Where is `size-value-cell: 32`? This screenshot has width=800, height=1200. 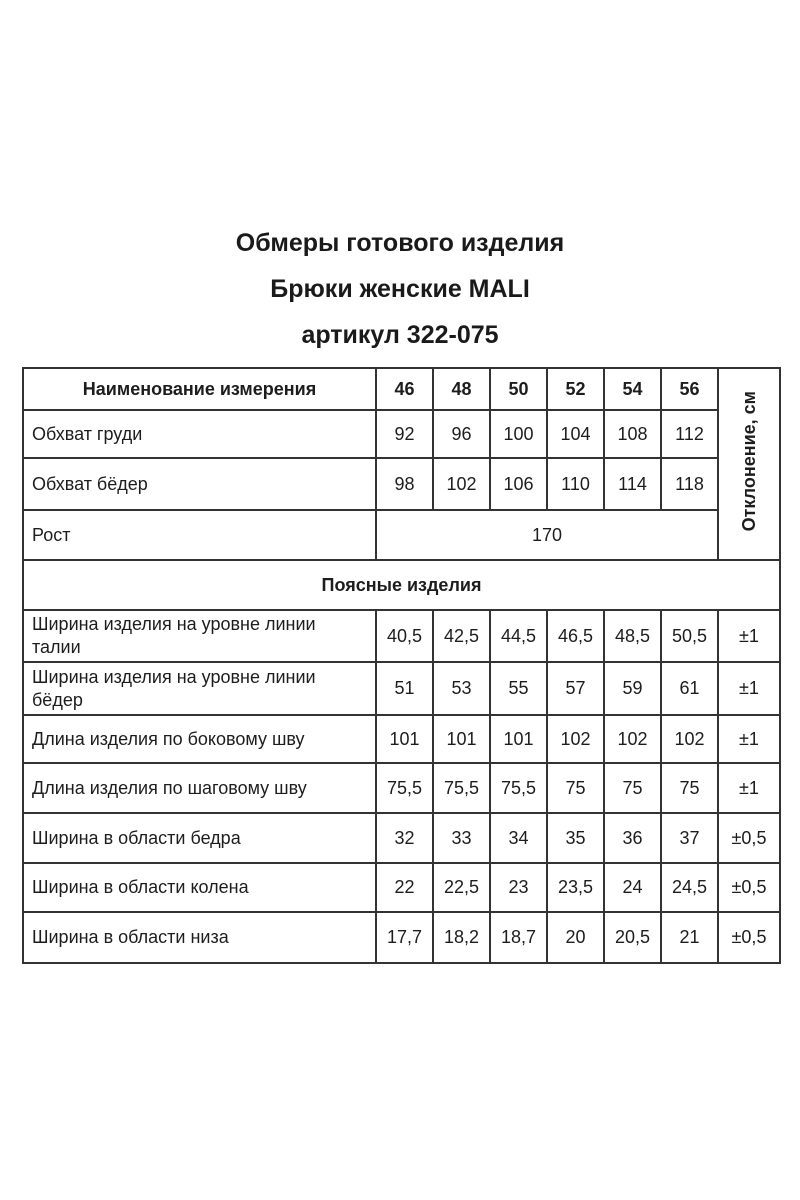 size-value-cell: 32 is located at coordinates (404, 838).